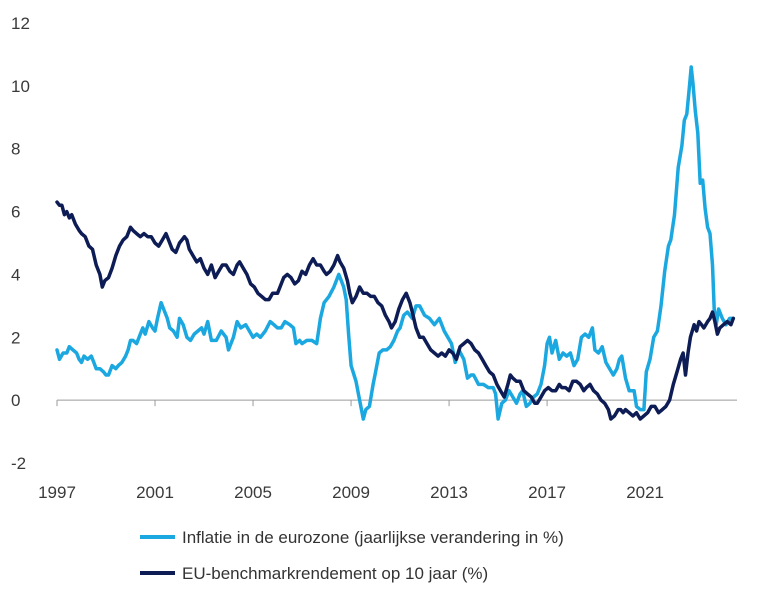 The image size is (760, 601). What do you see at coordinates (15, 337) in the screenshot?
I see `y-tick-label: 2` at bounding box center [15, 337].